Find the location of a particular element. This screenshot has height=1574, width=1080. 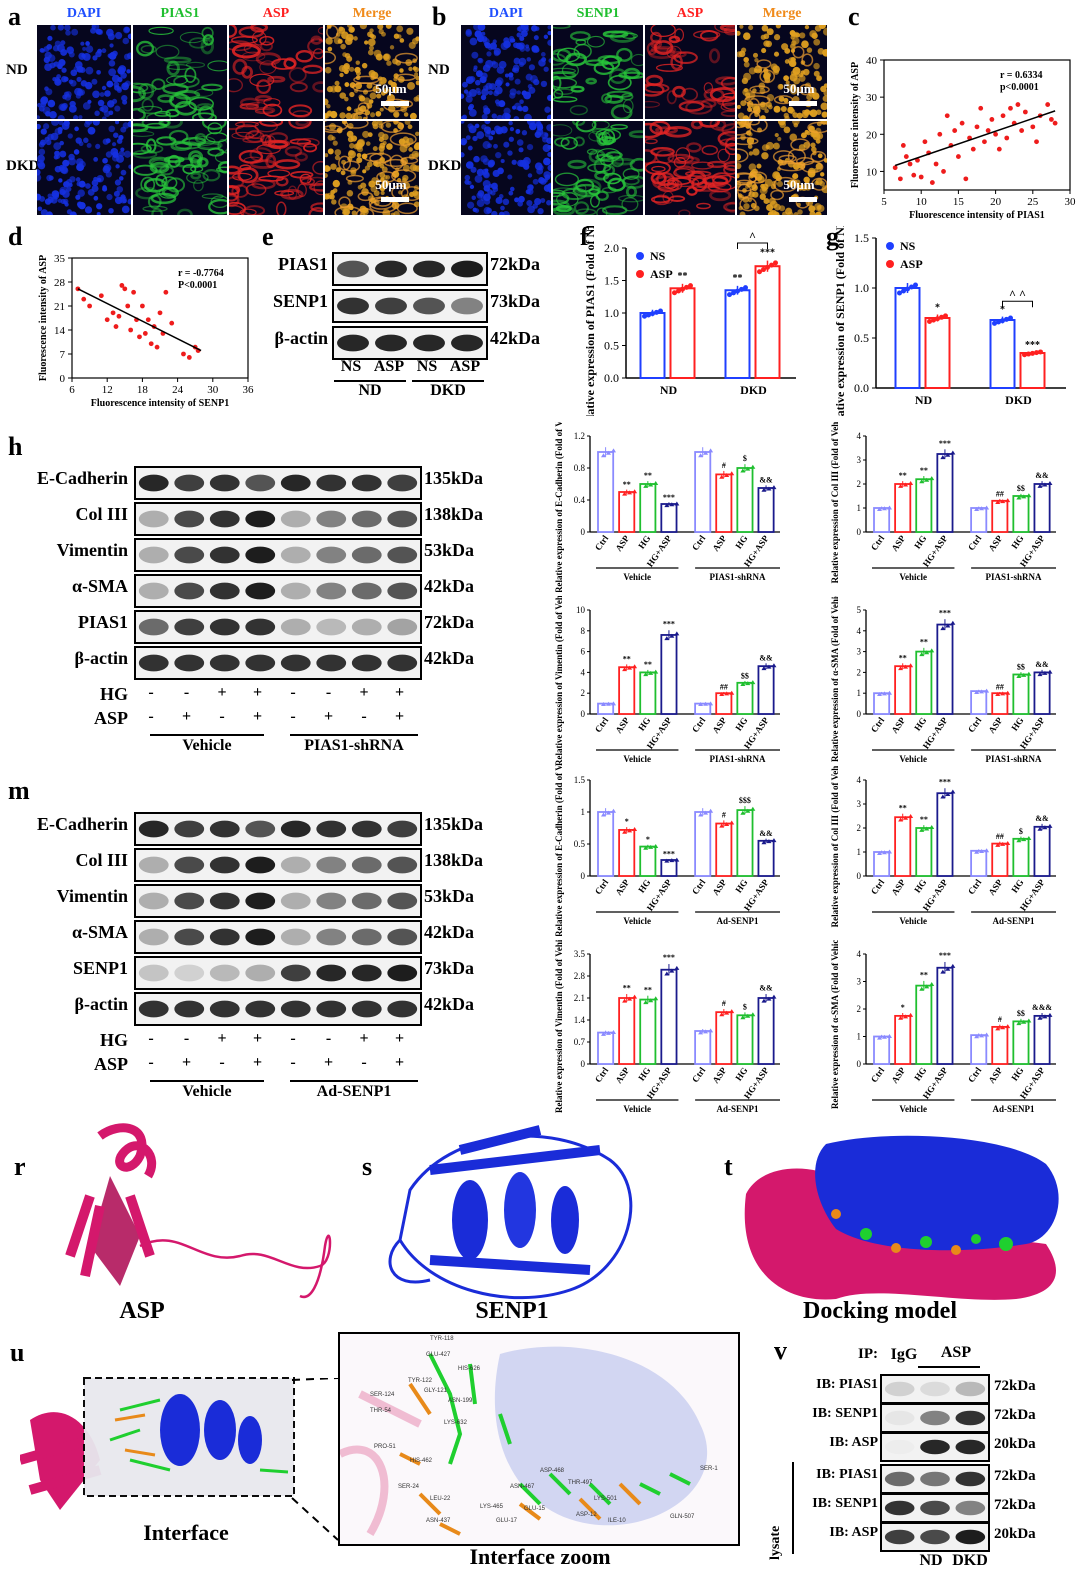

band-kda-4: 73kDa is located at coordinates (449, 968).